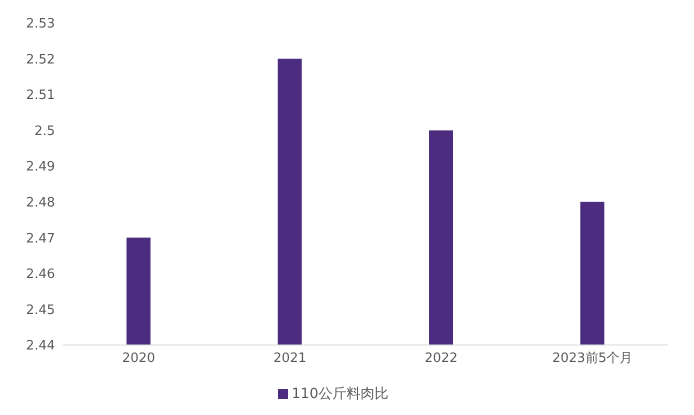 This screenshot has width=694, height=415. What do you see at coordinates (40, 24) in the screenshot?
I see `y-tick-label: 2.53` at bounding box center [40, 24].